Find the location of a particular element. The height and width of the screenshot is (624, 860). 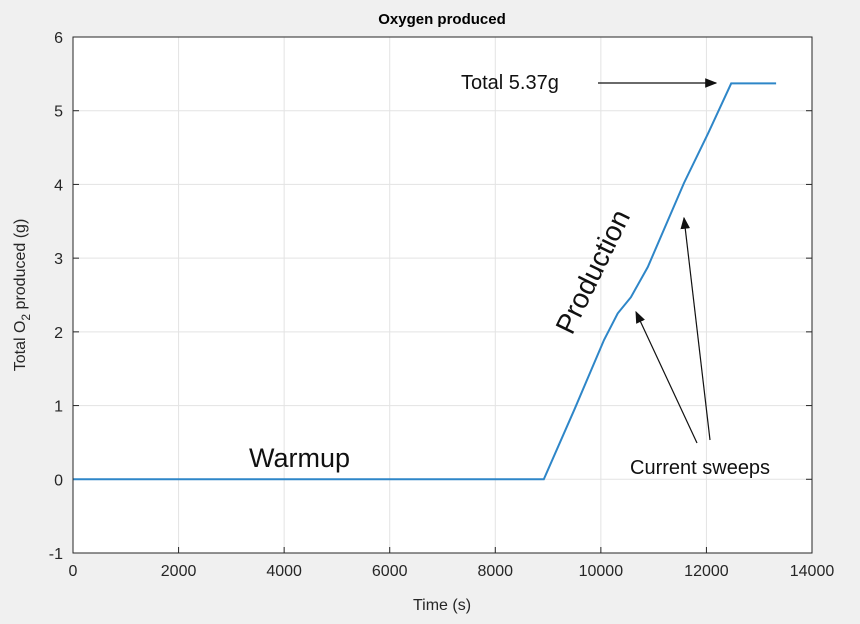

annotation-sweeps: Current sweeps is located at coordinates (700, 468).